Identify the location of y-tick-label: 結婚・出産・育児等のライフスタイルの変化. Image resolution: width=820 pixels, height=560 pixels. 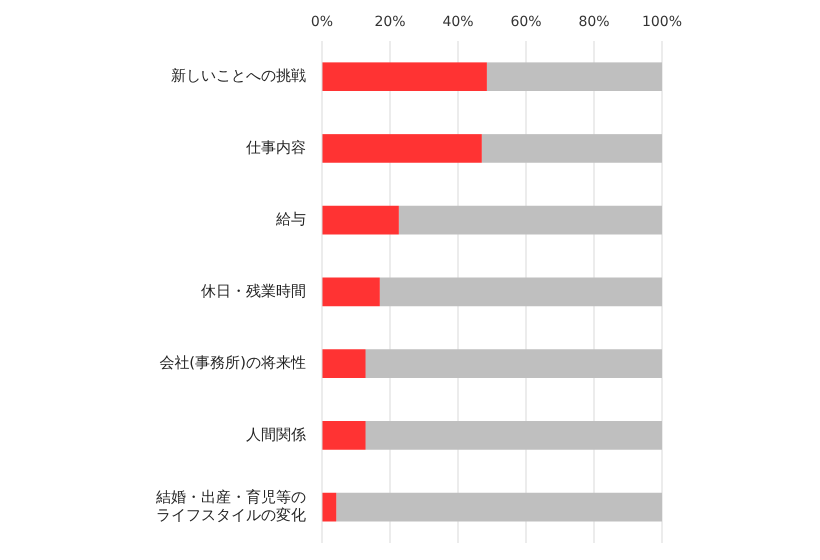
(230, 506).